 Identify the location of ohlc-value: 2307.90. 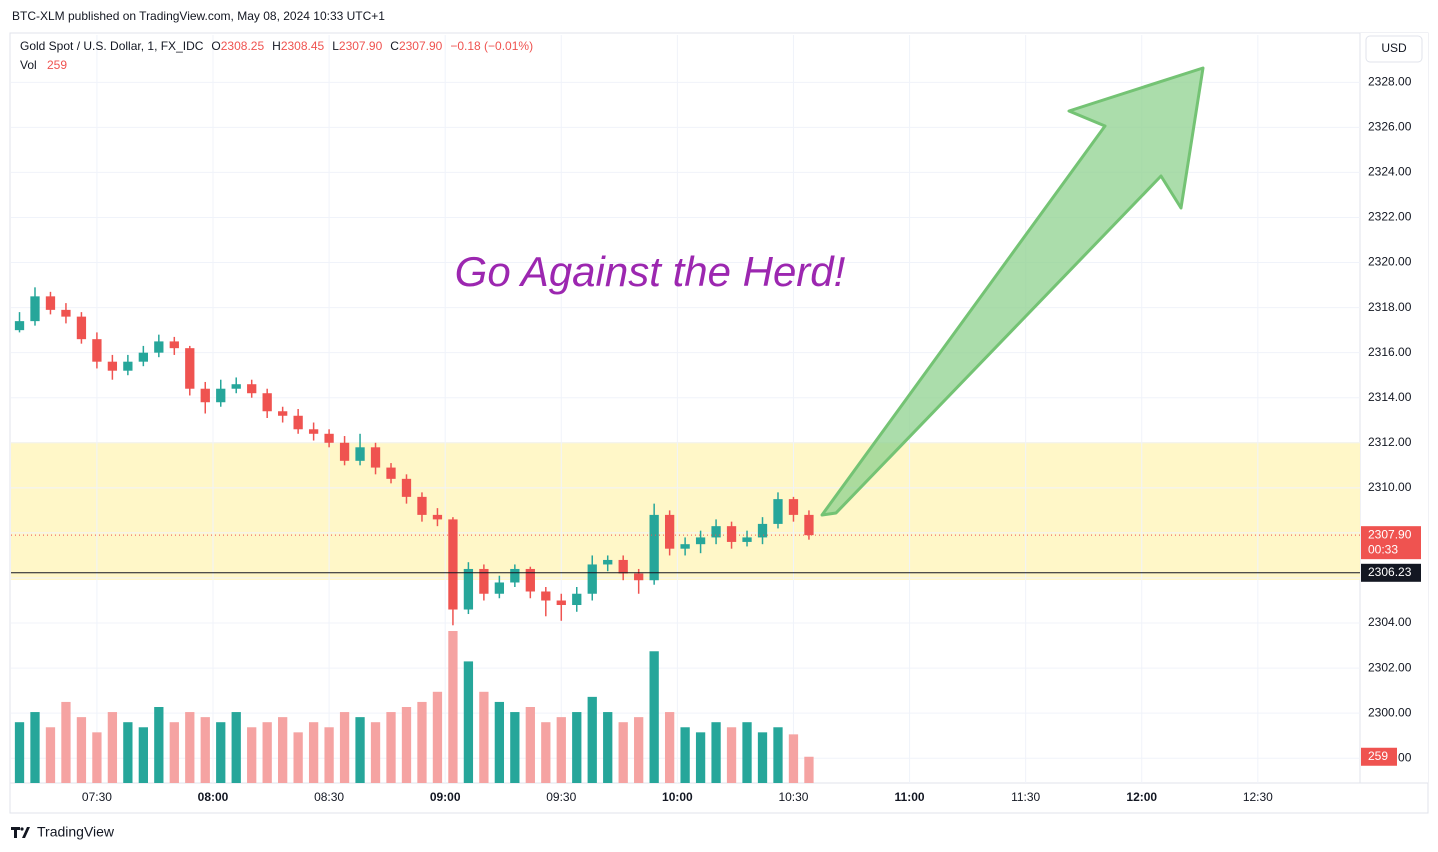
(421, 46).